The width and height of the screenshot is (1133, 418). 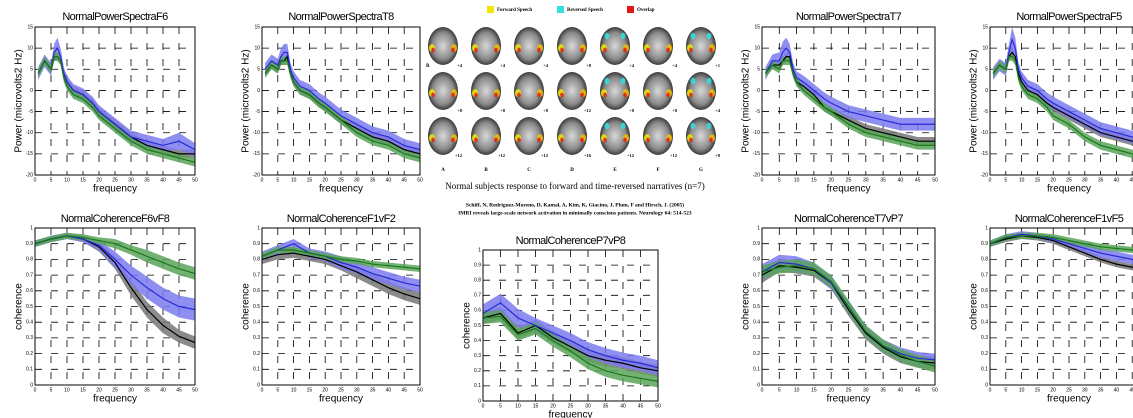 What do you see at coordinates (985, 27) in the screenshot?
I see `y-tick-label: 15` at bounding box center [985, 27].